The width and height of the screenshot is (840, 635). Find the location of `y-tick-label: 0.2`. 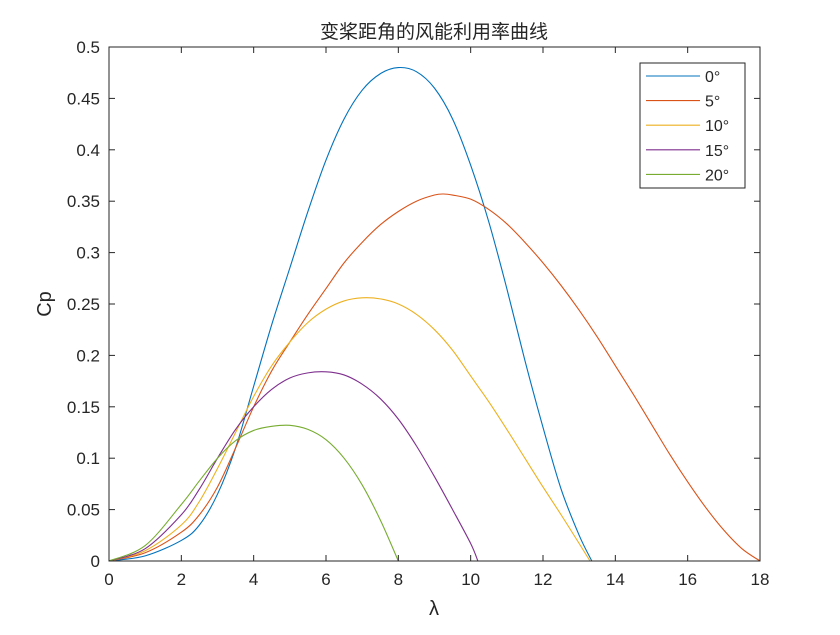

y-tick-label: 0.2 is located at coordinates (88, 355).